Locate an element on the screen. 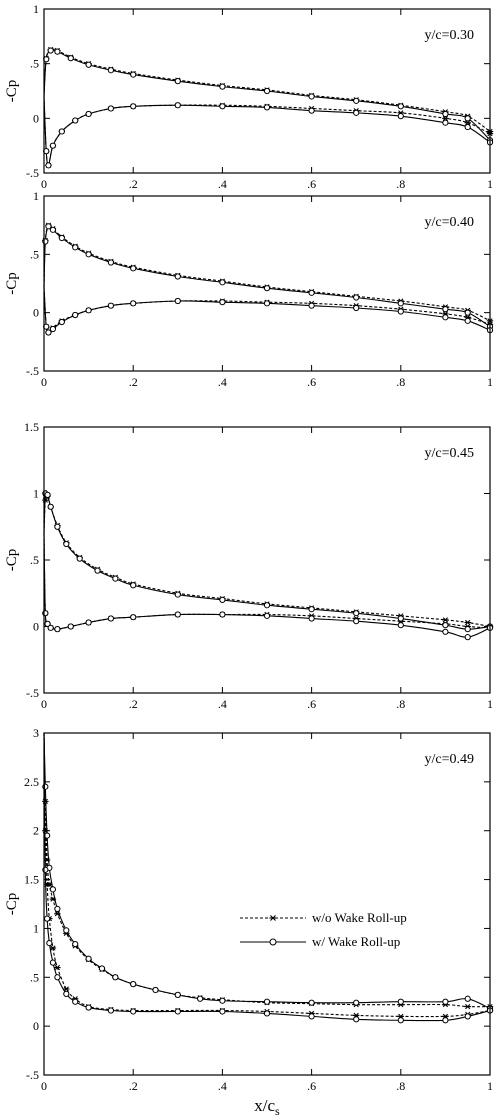  y-tick-label: 0 is located at coordinates (36, 627).